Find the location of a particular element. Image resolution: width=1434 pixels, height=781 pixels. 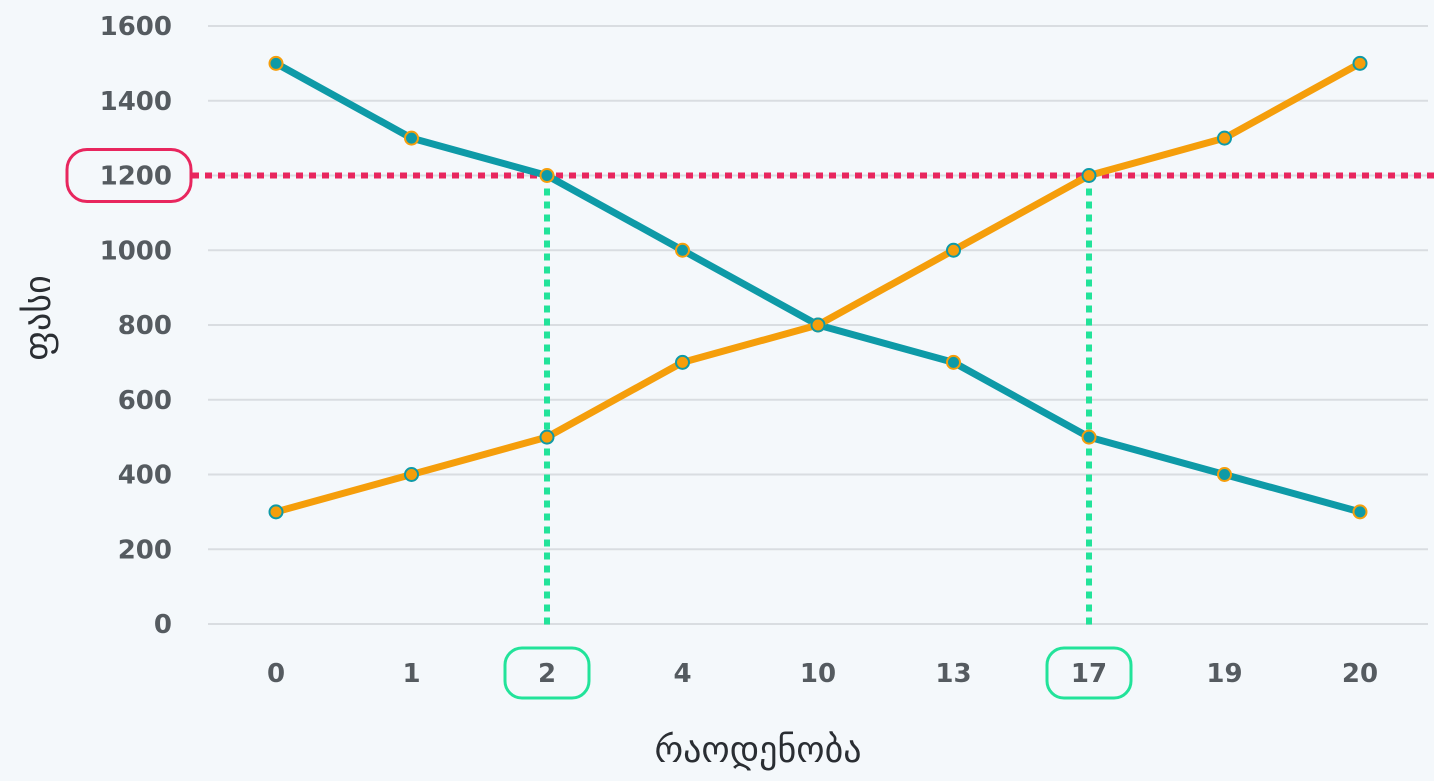

x-axis-ticks: 0 1 2 4 10 13 17 19 20 is located at coordinates (822, 674).